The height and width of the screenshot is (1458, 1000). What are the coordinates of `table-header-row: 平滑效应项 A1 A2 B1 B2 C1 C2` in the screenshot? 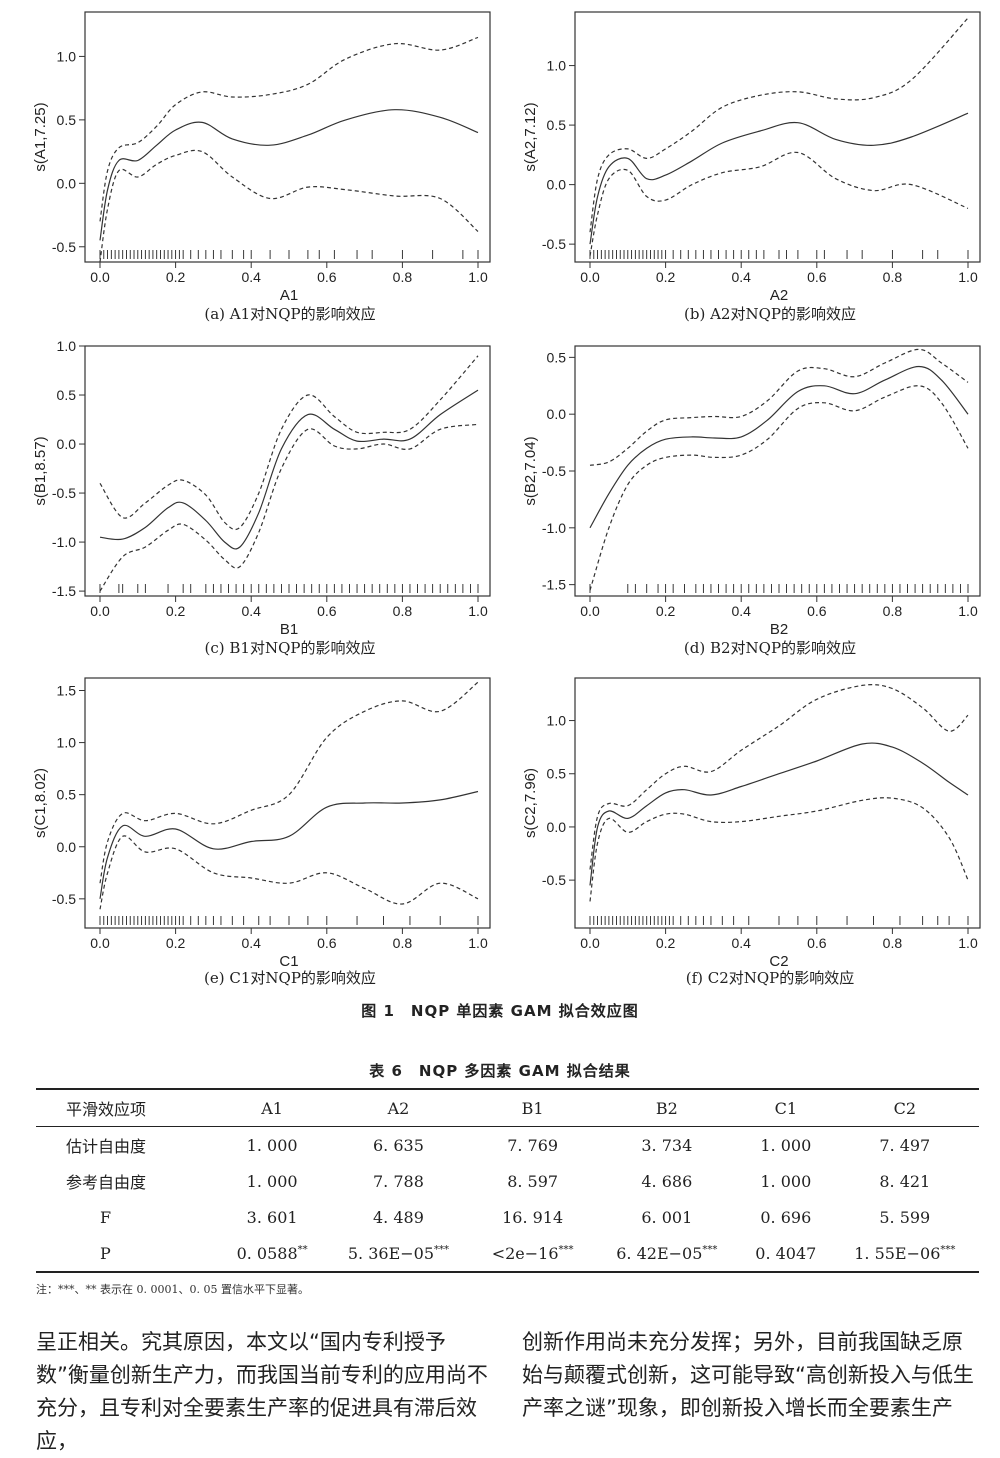 It's located at (507, 1107).